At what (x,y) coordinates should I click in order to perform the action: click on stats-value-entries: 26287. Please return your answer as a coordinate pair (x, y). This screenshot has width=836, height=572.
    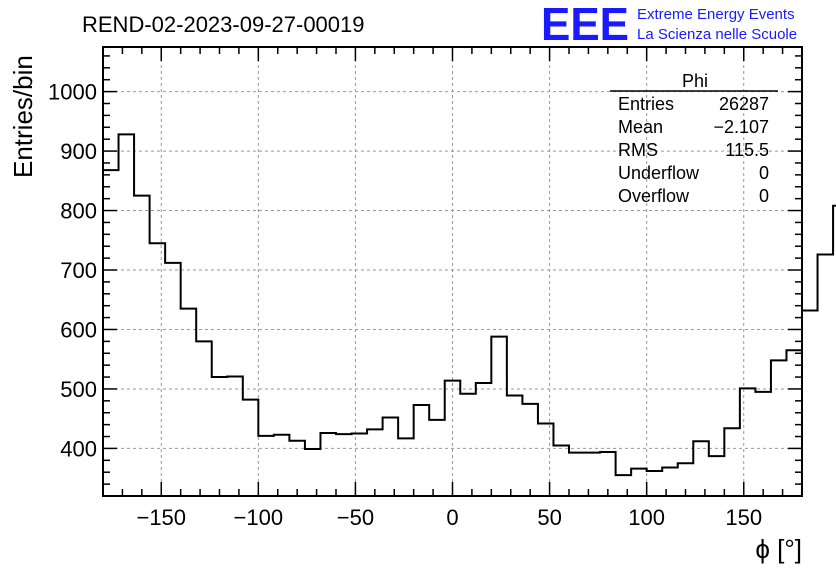
    Looking at the image, I should click on (744, 104).